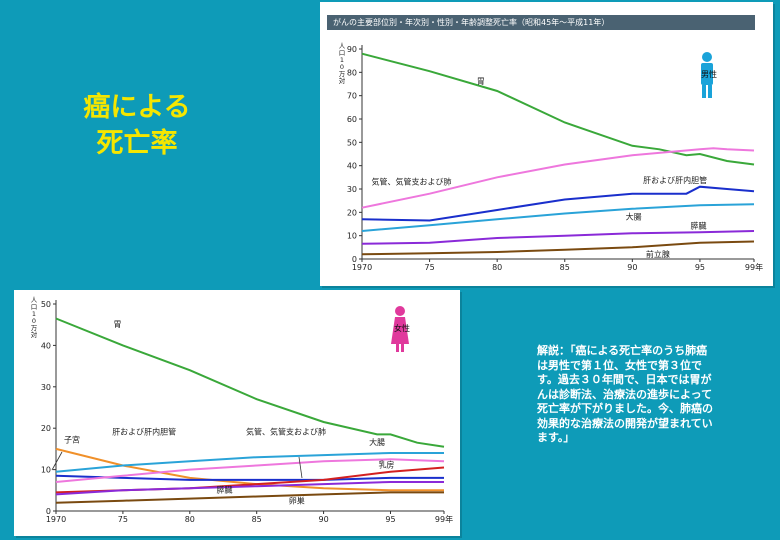 The image size is (780, 540). I want to click on series-label: 乳房, so click(386, 465).